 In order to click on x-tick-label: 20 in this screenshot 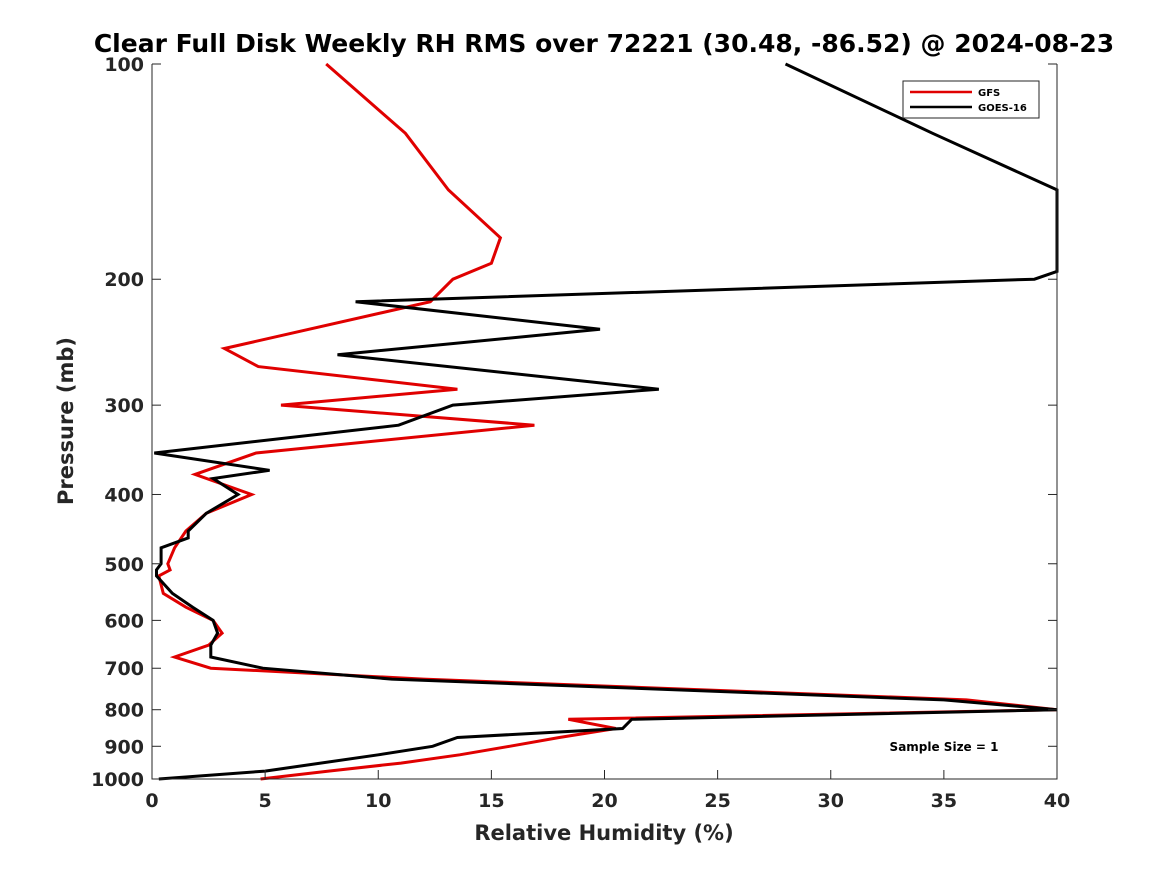, I will do `click(604, 801)`.